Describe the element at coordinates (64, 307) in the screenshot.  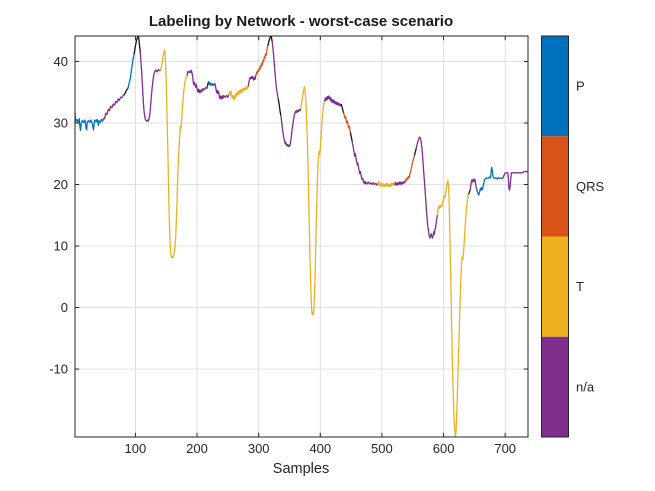
I see `y-tick-label: 0` at that location.